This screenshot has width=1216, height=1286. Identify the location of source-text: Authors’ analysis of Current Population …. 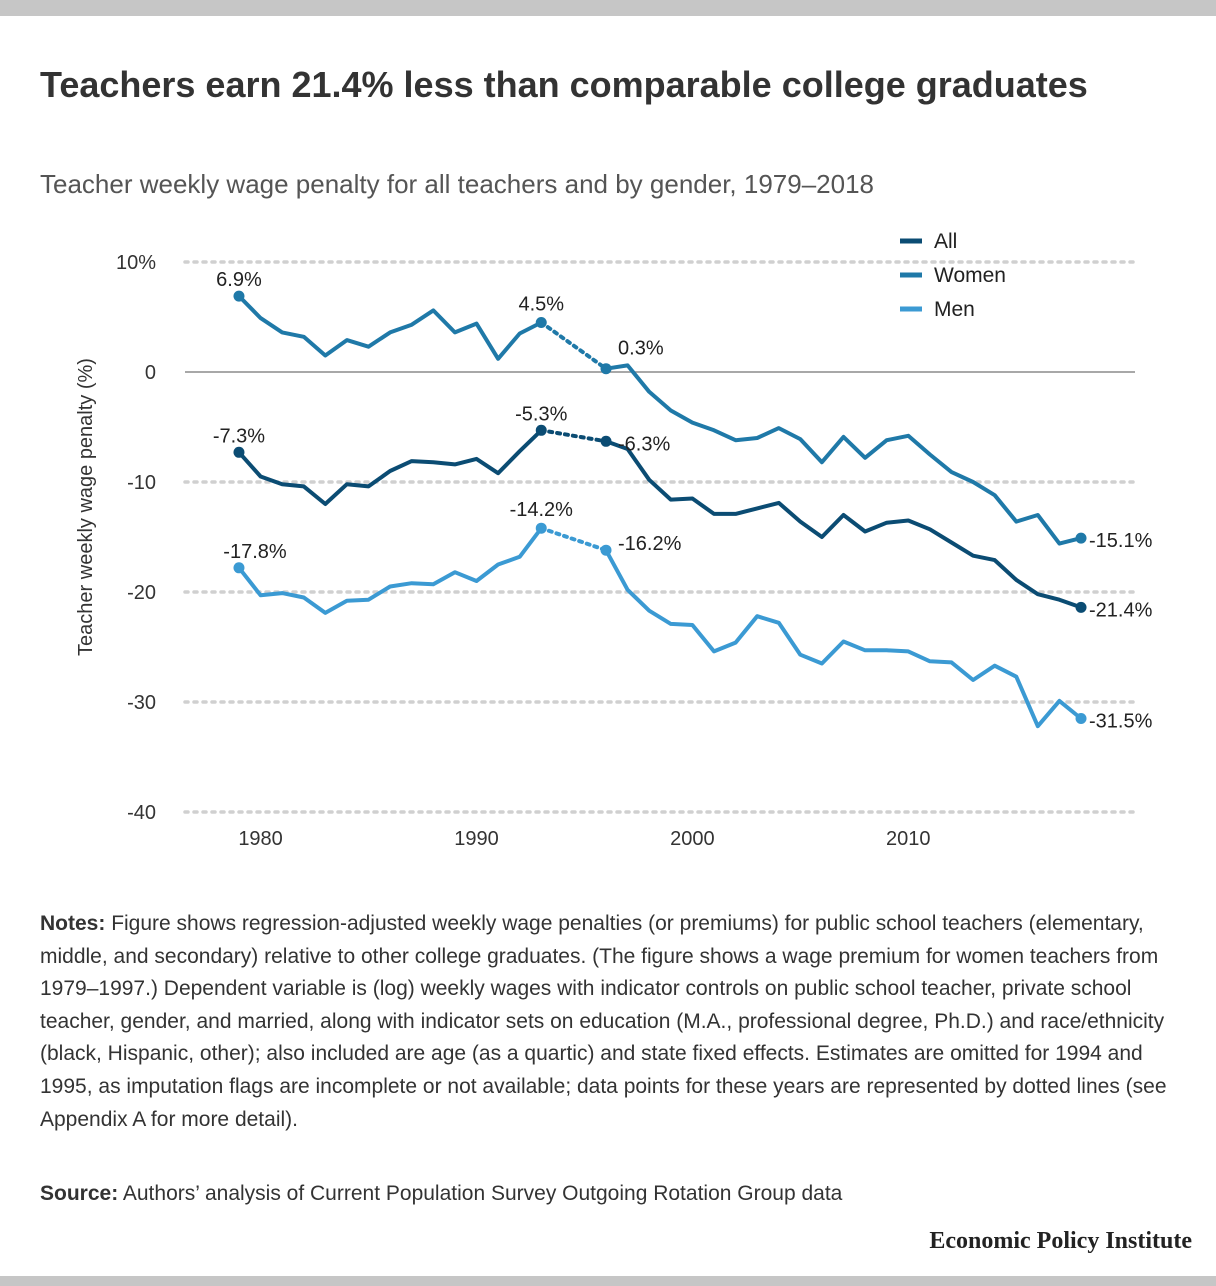
(482, 1193).